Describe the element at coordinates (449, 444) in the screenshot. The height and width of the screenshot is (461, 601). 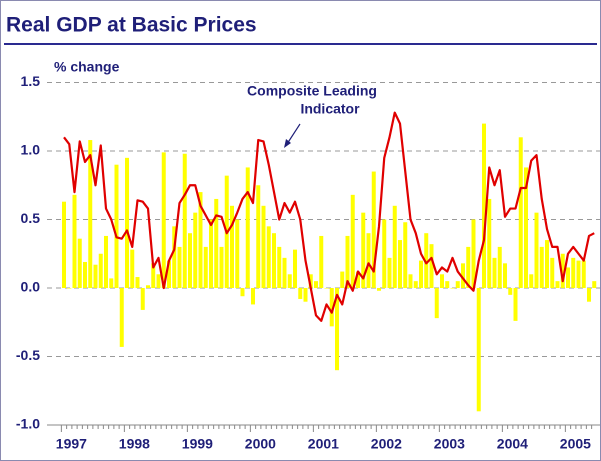
I see `x-tick-label: 2003` at that location.